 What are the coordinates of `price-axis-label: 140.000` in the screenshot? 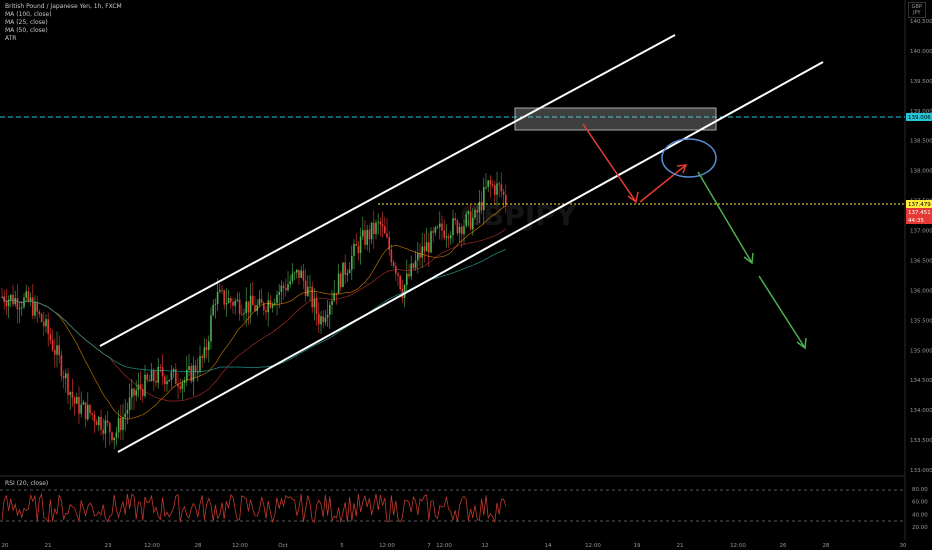 It's located at (921, 52).